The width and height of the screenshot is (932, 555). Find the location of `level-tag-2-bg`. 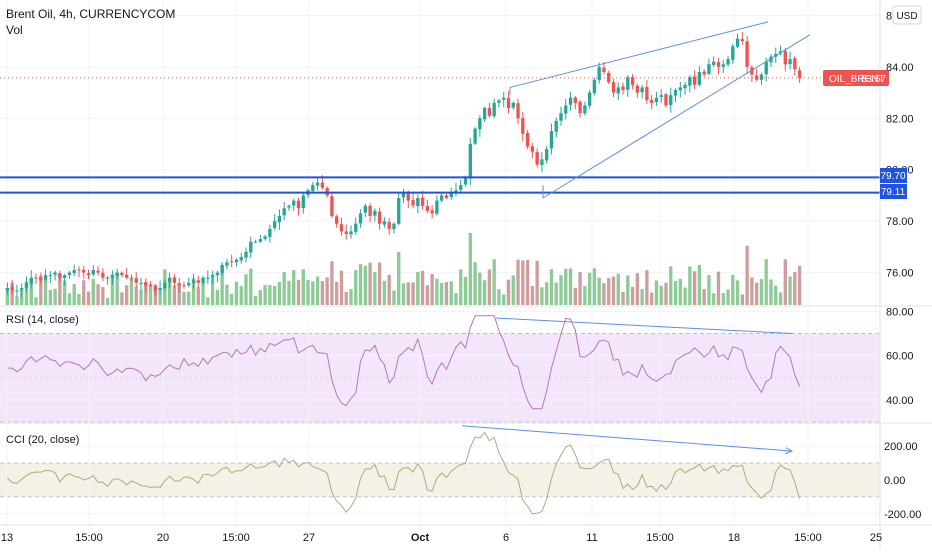

level-tag-2-bg is located at coordinates (893, 191).